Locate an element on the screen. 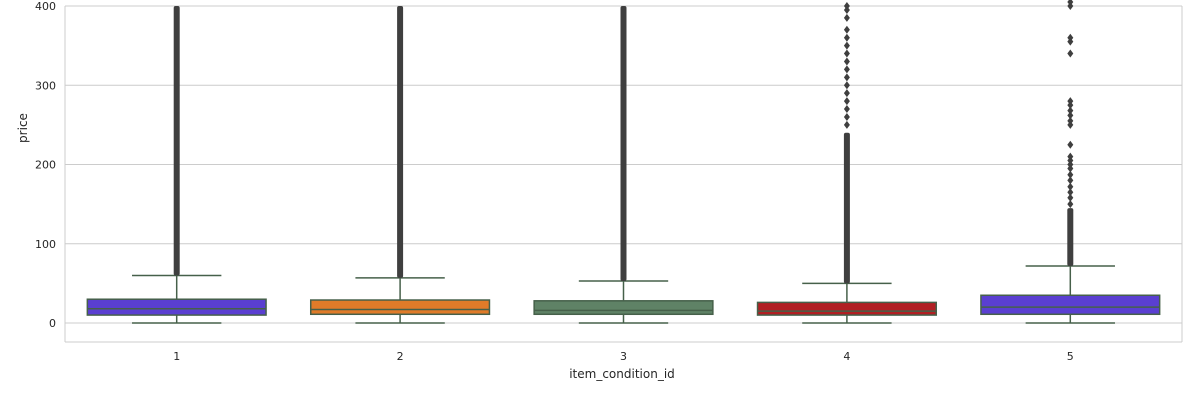 This screenshot has height=400, width=1193. x-tick-label: 1 is located at coordinates (176, 356).